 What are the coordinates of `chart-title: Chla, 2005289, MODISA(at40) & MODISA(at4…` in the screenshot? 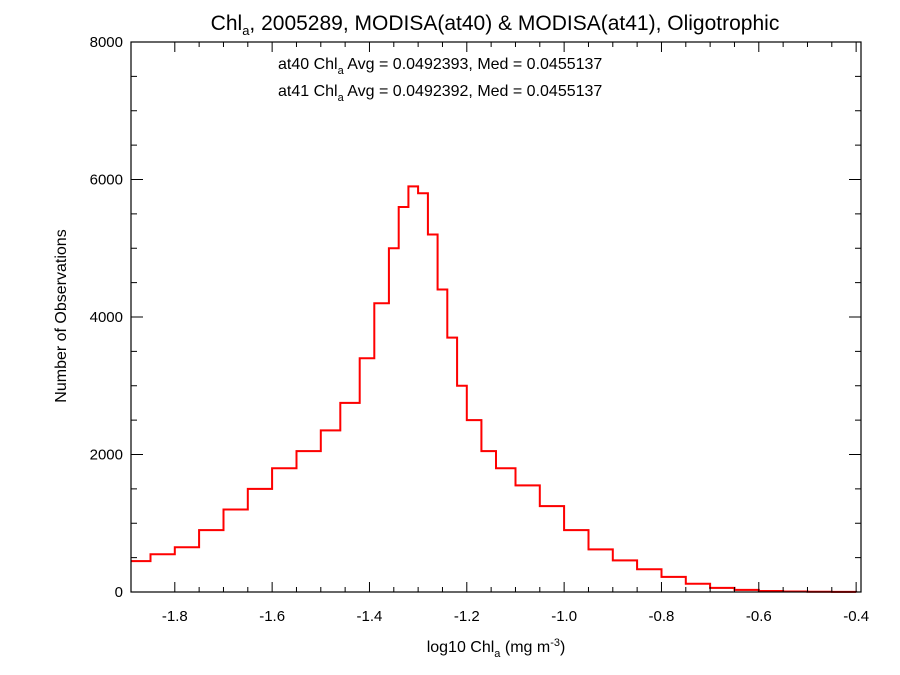 It's located at (495, 25).